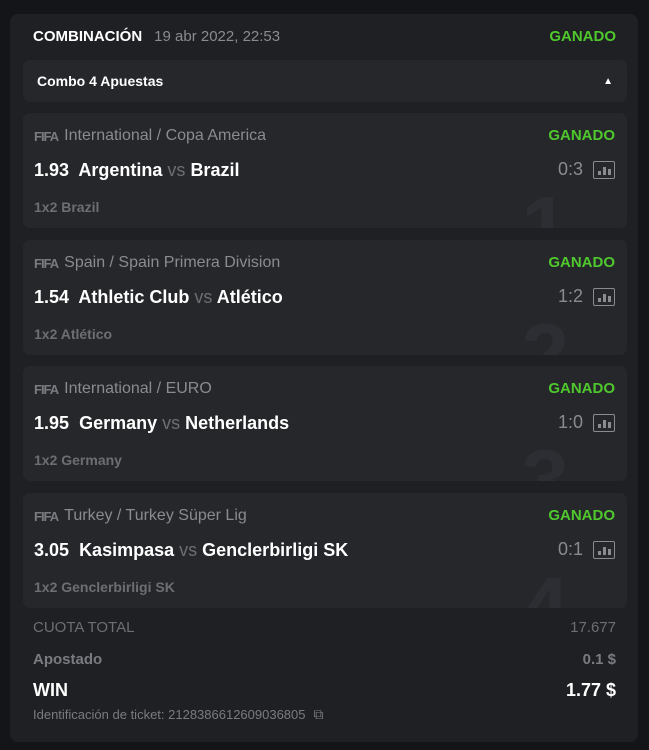  I want to click on away-team: Genclerbirligi SK, so click(275, 550).